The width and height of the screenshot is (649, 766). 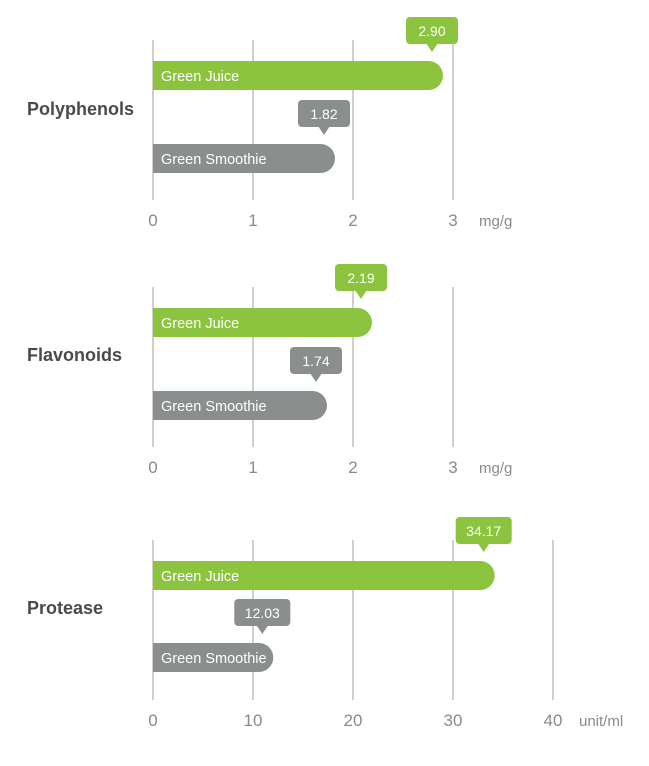 What do you see at coordinates (601, 721) in the screenshot?
I see `axis-unit-label: unit/ml` at bounding box center [601, 721].